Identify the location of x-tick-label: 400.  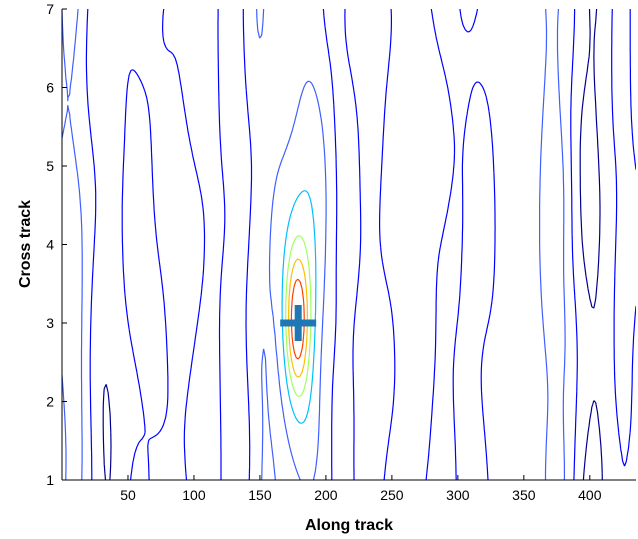
(590, 495).